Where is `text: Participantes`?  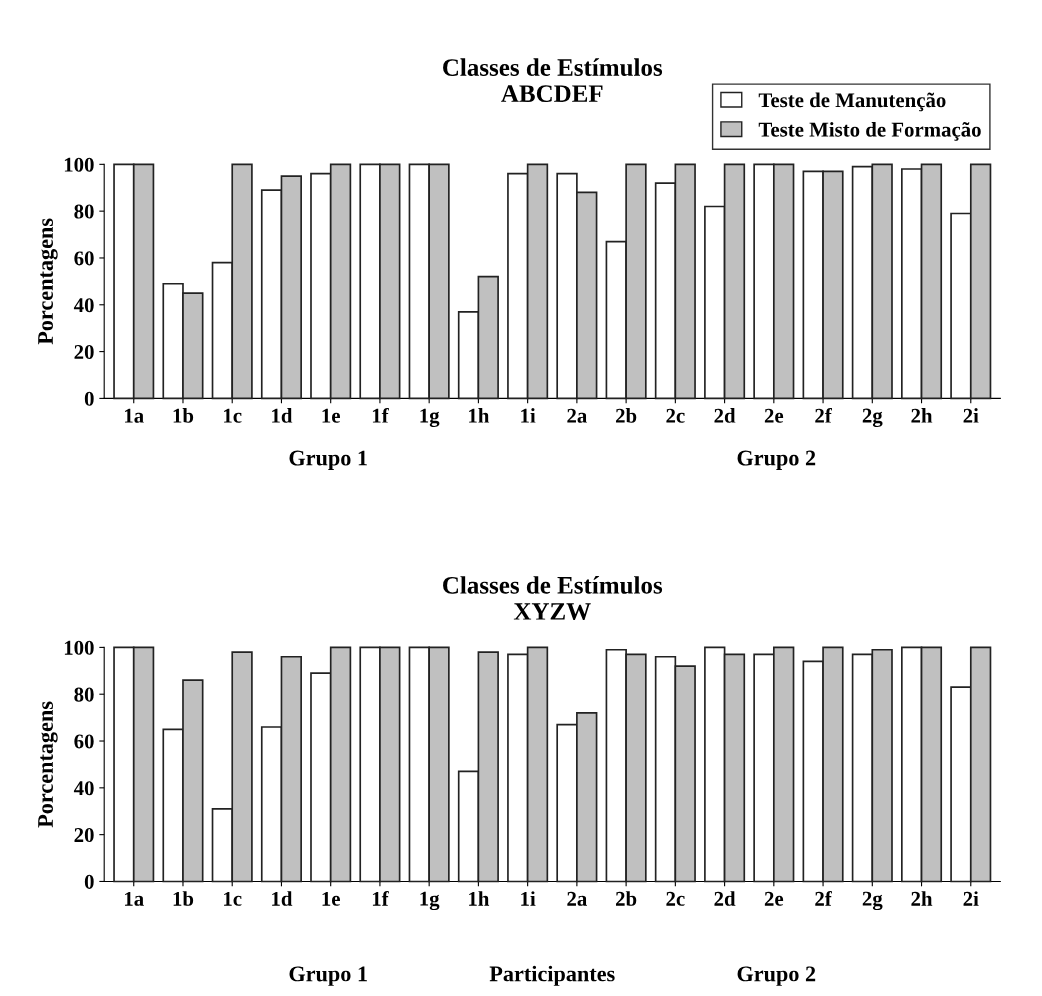 text: Participantes is located at coordinates (552, 975).